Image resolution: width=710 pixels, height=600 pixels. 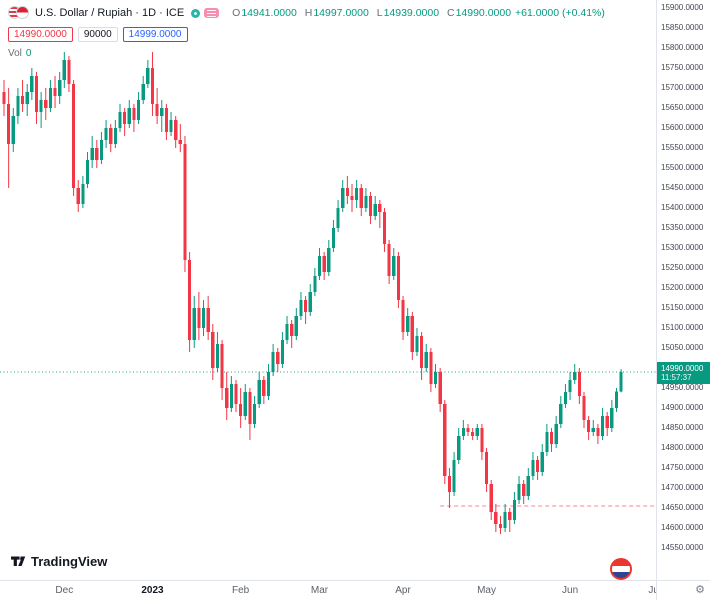 What do you see at coordinates (682, 507) in the screenshot?
I see `price-tick-label: 14650.0000` at bounding box center [682, 507].